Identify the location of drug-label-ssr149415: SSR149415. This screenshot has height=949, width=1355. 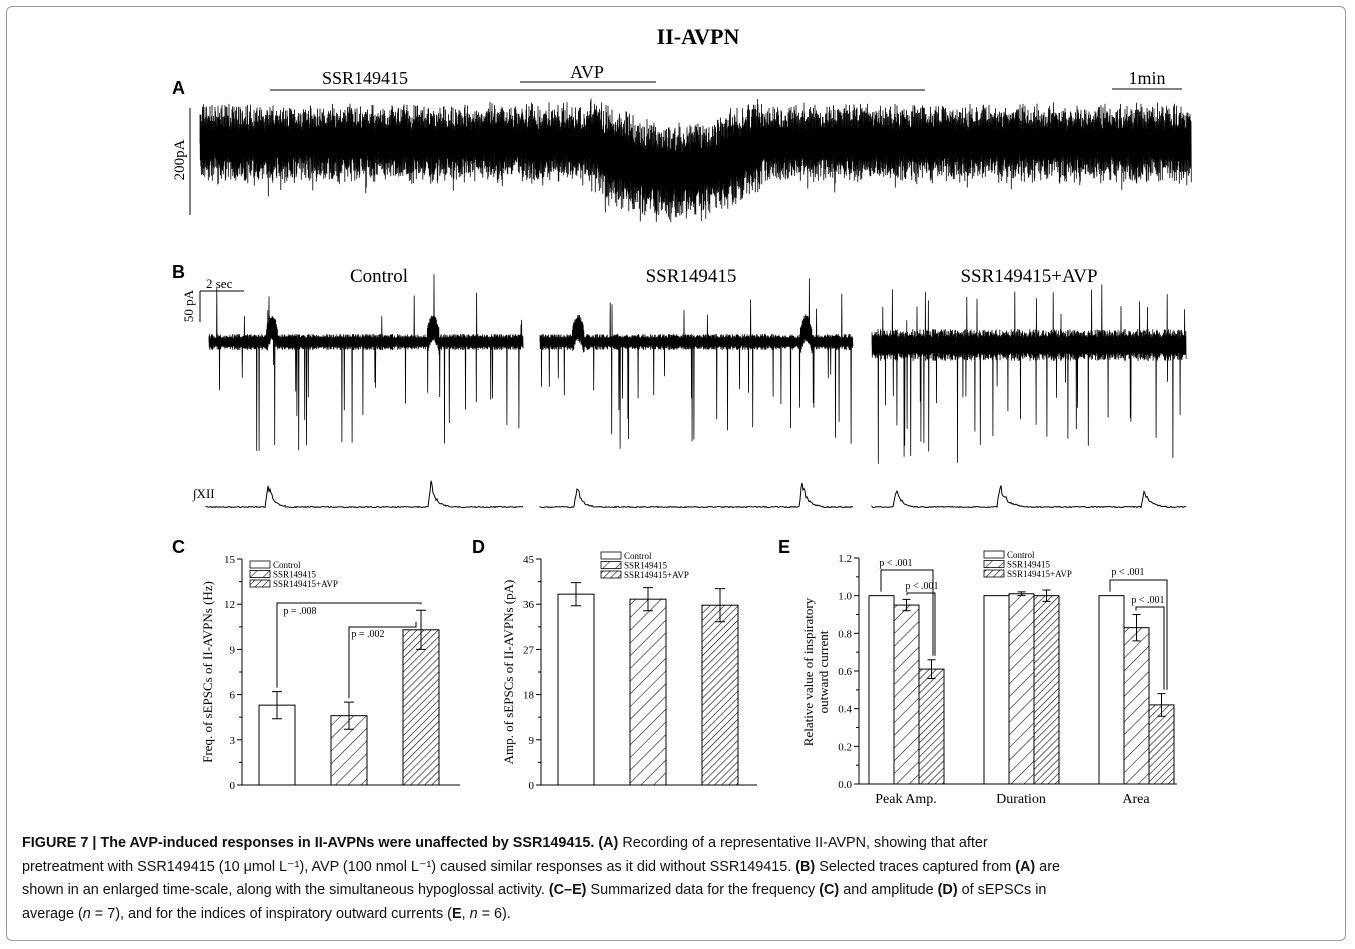
(365, 78).